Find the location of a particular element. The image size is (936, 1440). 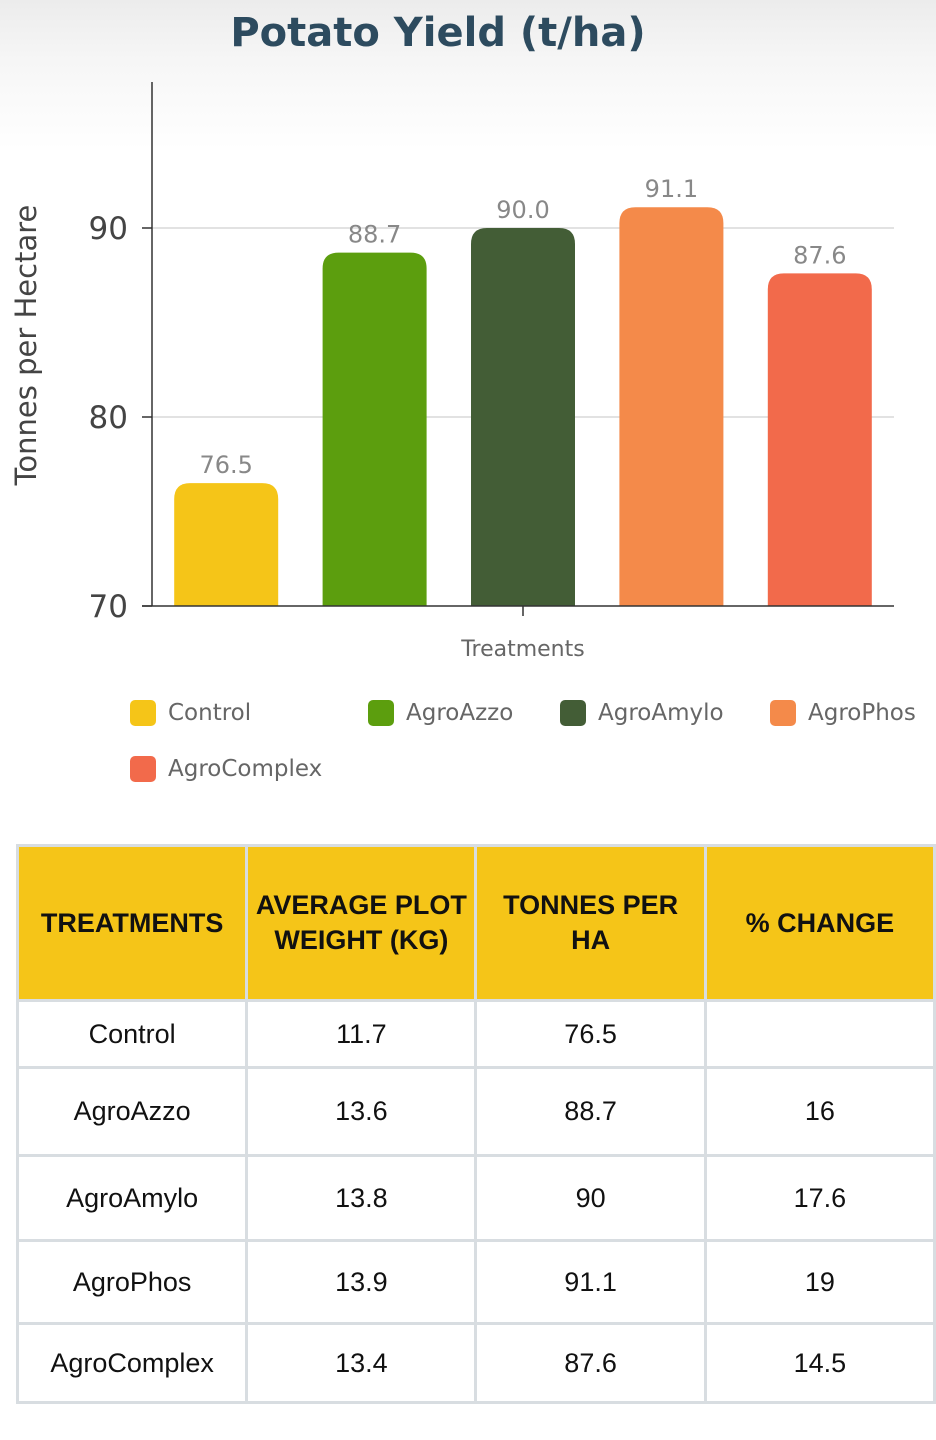

legend-label: AgroAmylo is located at coordinates (661, 713).